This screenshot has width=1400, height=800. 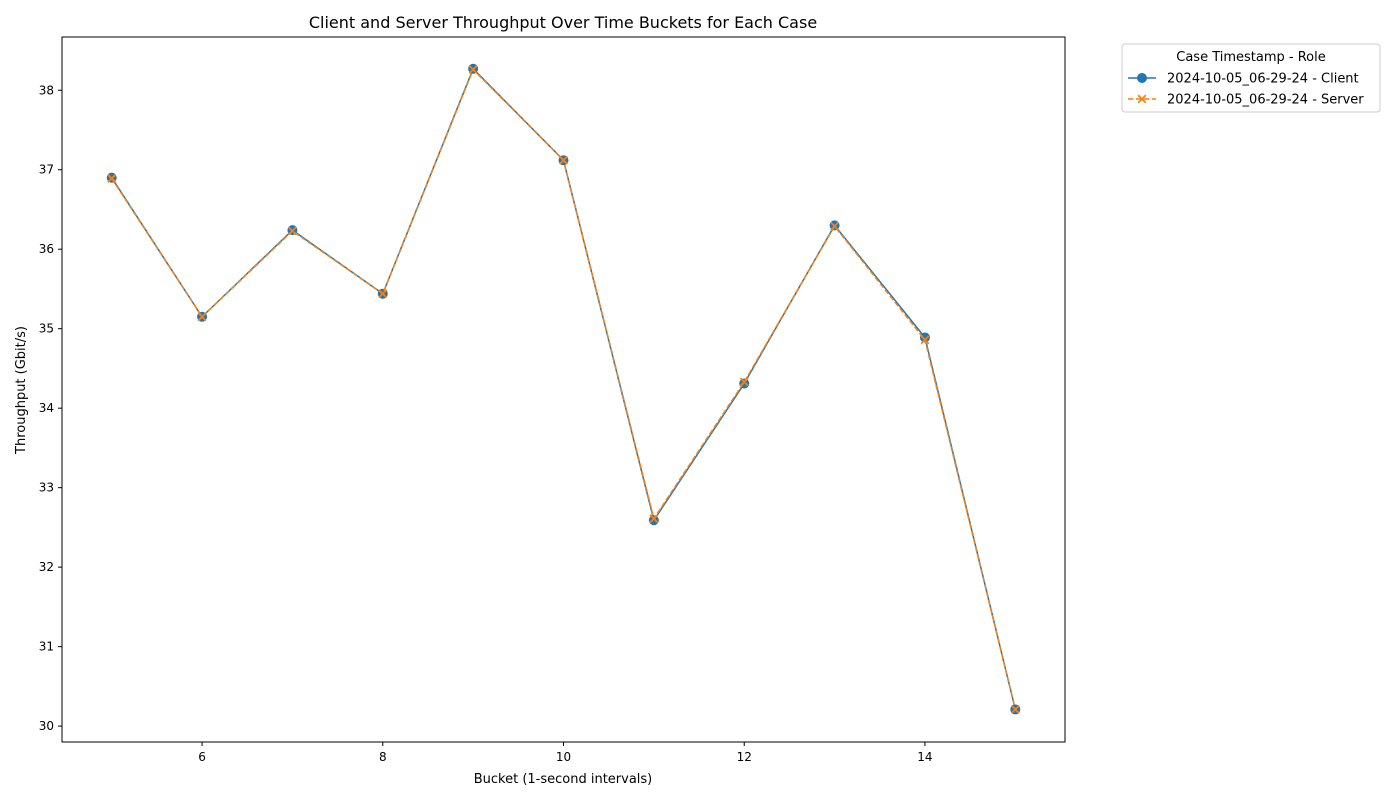 I want to click on y-tick-label: 36, so click(x=46, y=249).